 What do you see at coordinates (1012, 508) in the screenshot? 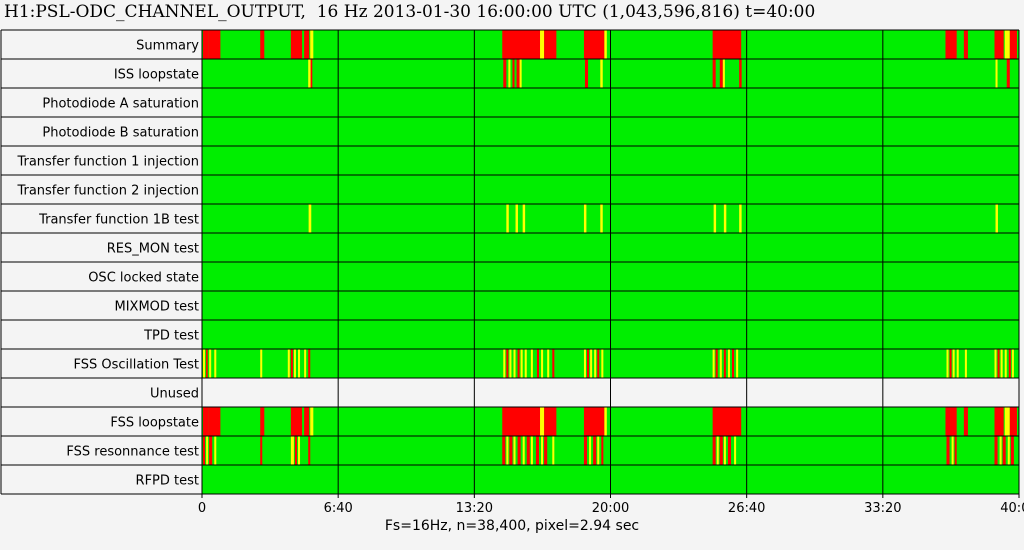
I see `x-tick-label: 40:00` at bounding box center [1012, 508].